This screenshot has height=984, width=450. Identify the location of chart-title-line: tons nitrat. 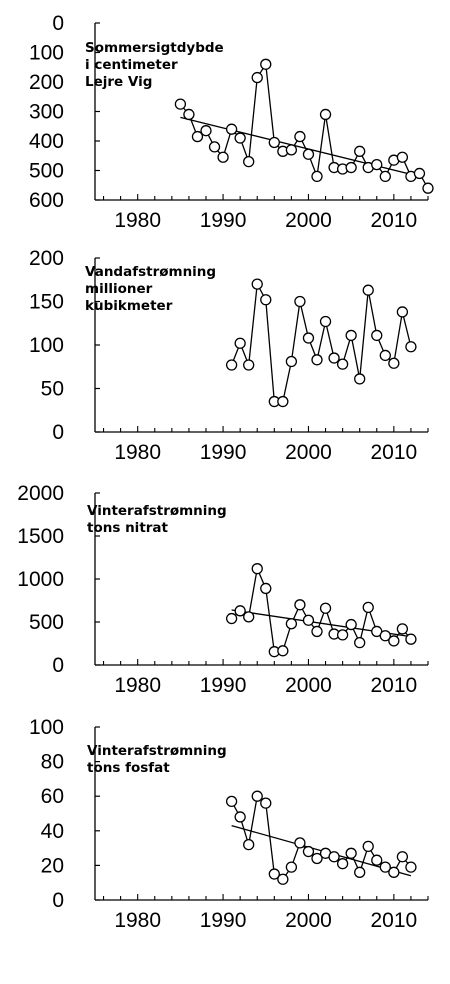
(128, 528).